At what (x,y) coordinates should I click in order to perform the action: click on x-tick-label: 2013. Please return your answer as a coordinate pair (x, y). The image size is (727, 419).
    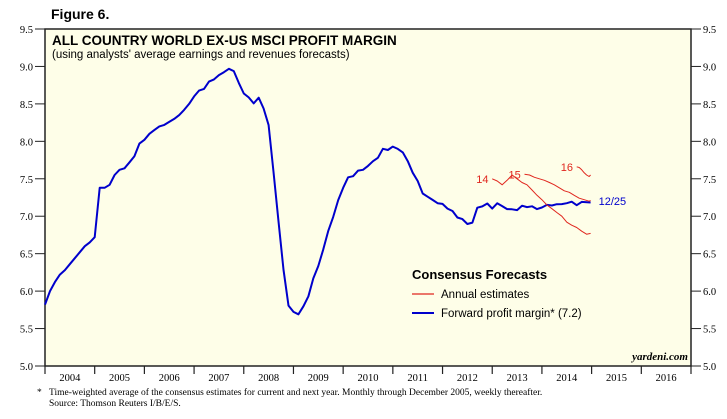
    Looking at the image, I should click on (517, 378).